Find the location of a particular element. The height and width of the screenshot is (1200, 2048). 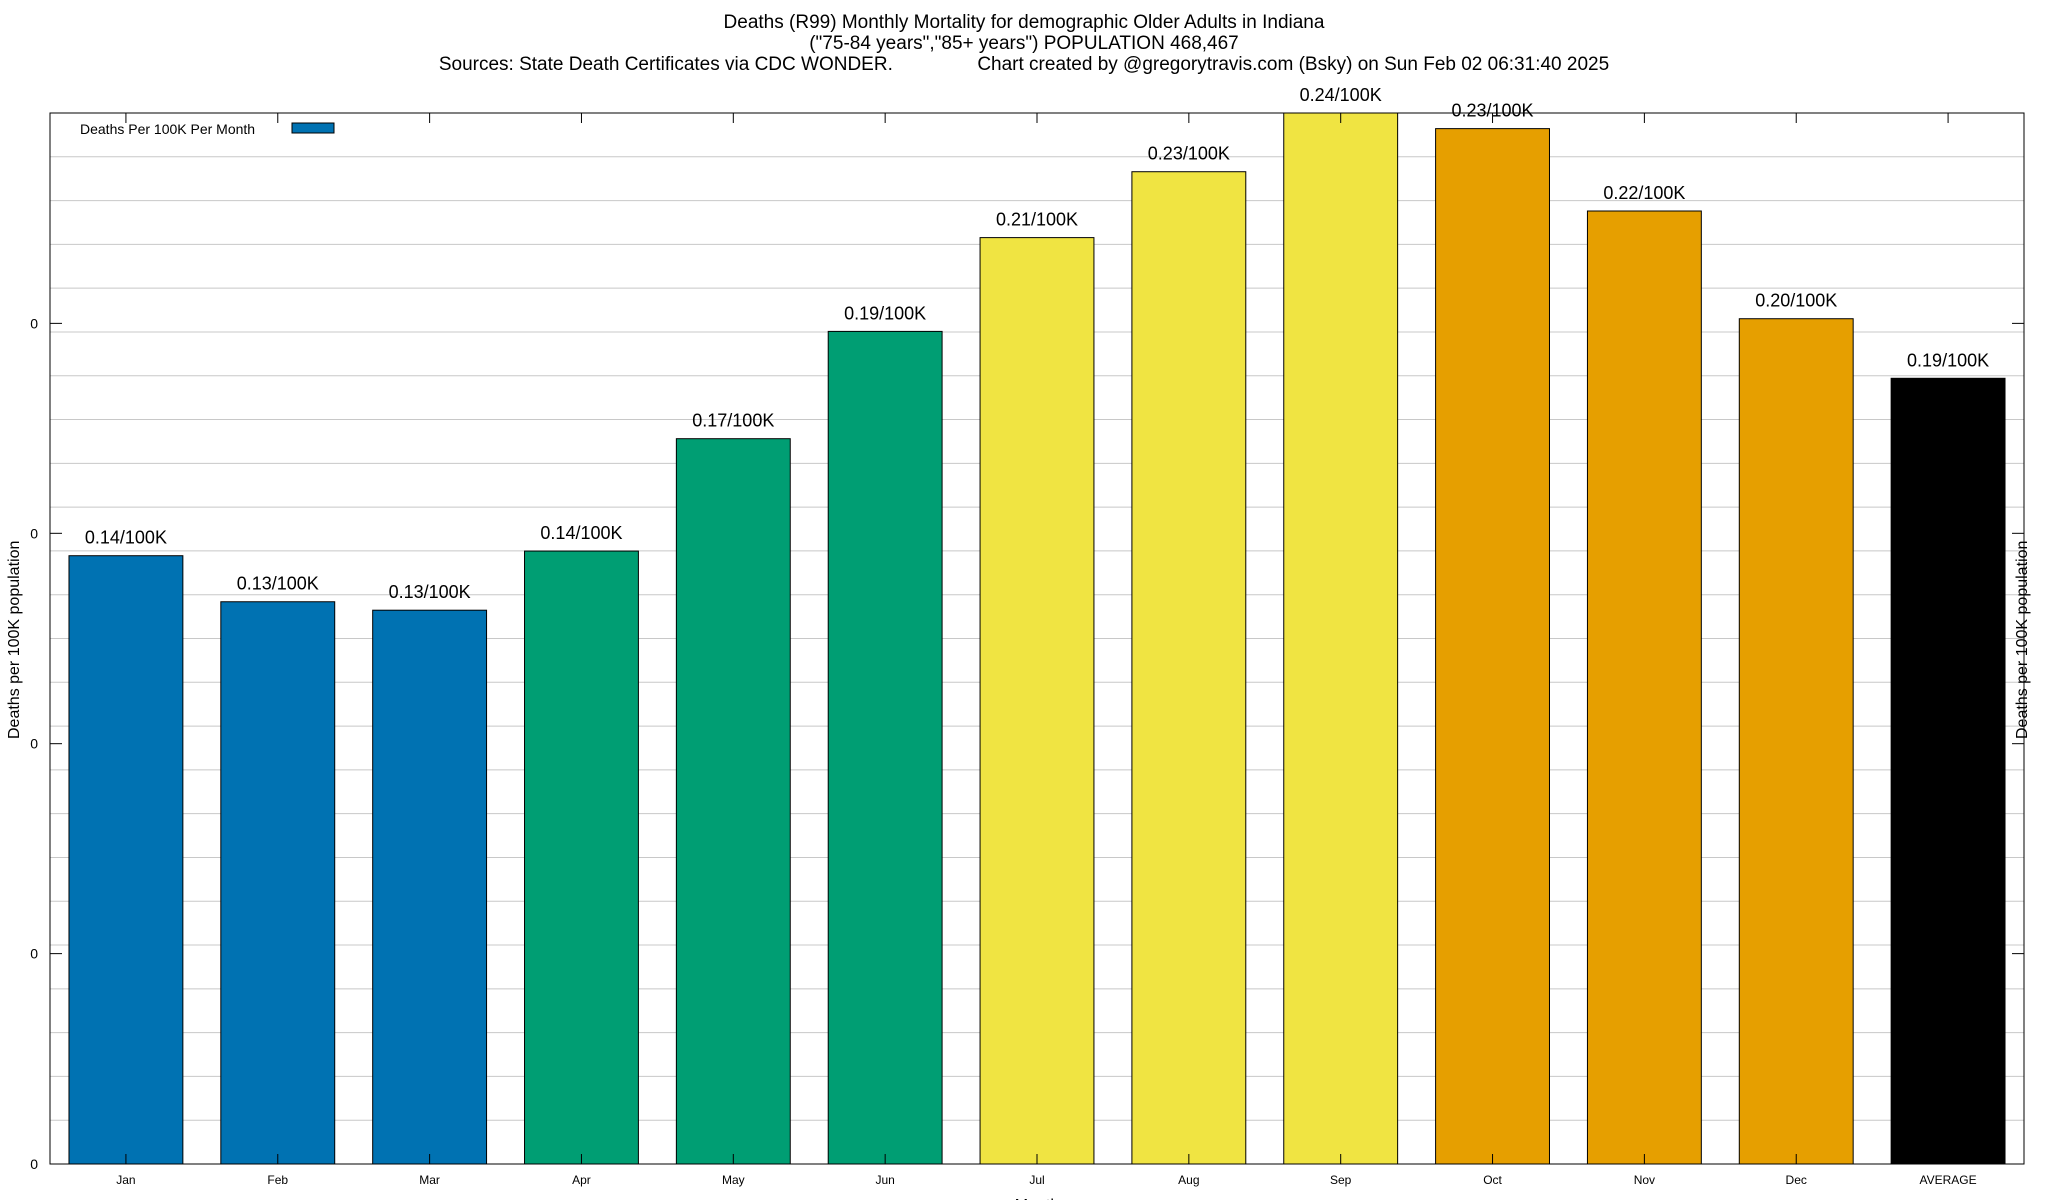

bar-jul is located at coordinates (1037, 701).